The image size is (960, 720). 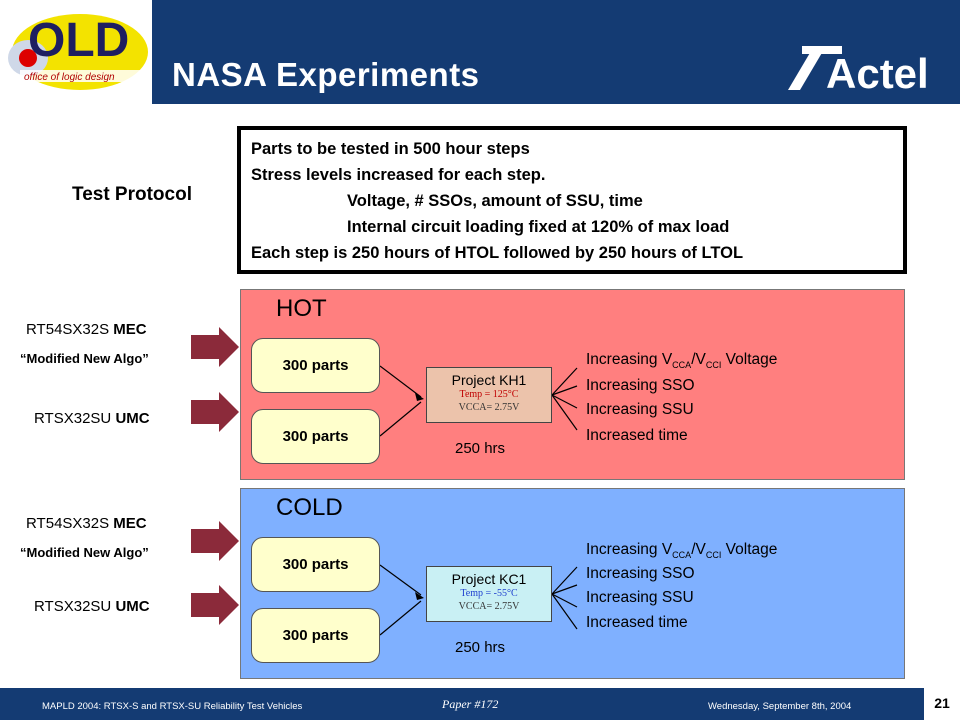 I want to click on cold-flow-lines, so click(x=478, y=600).